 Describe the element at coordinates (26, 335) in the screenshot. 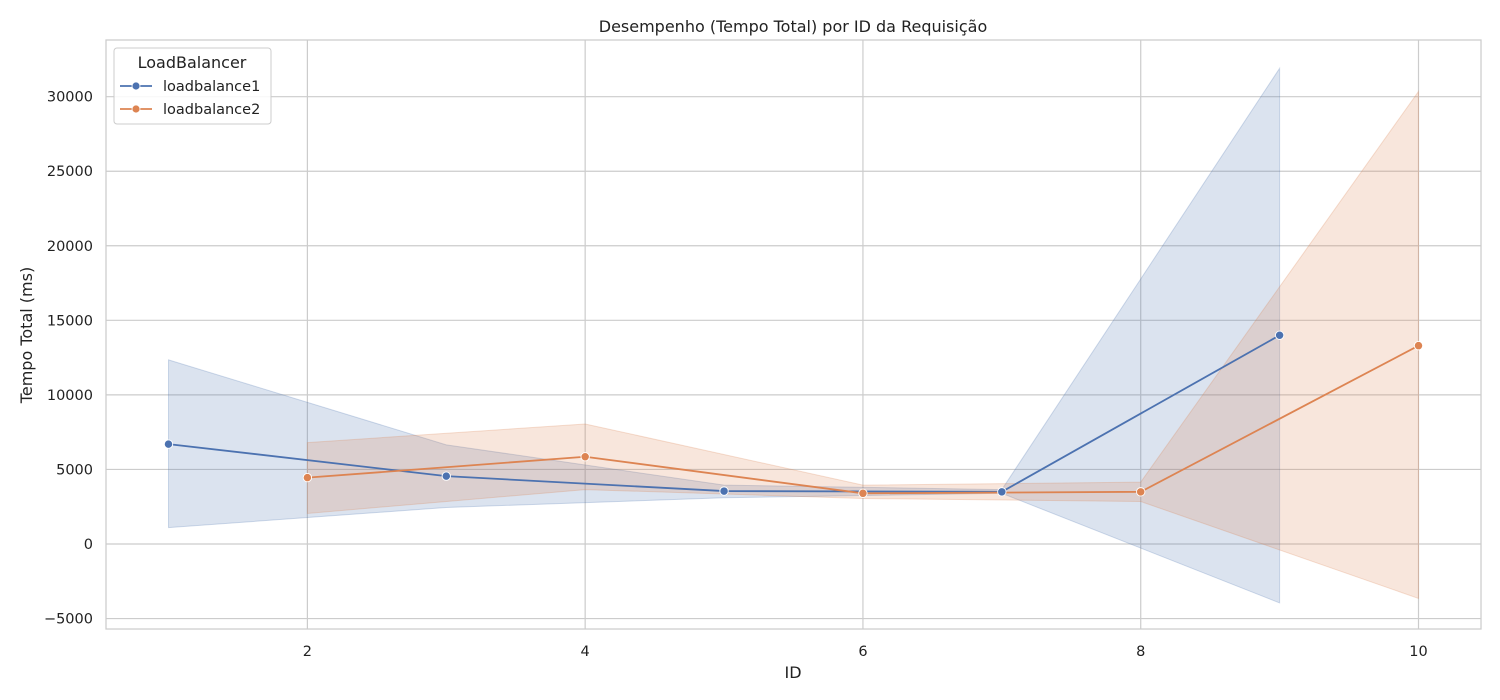

I see `y-axis-label: Tempo Total (ms)` at that location.